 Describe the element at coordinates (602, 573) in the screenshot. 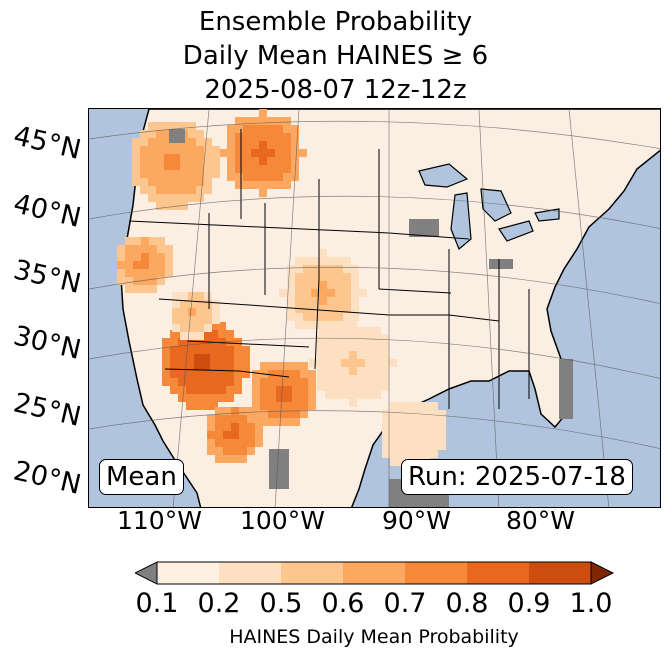

I see `colorbar-over-arrow` at that location.